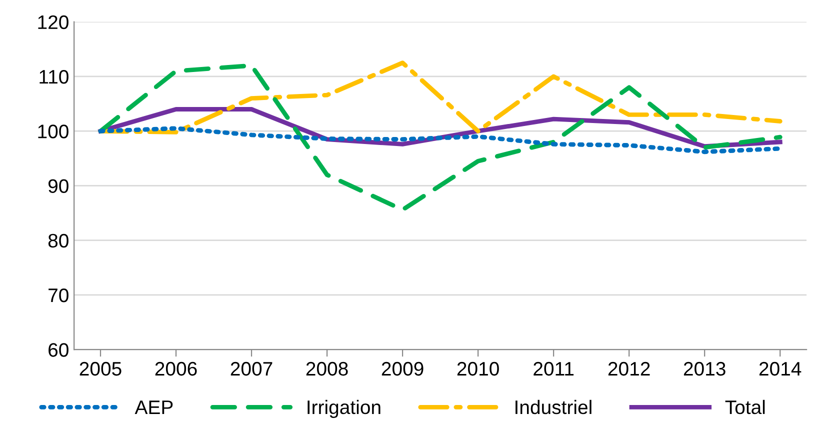  I want to click on y-tick-label: 100, so click(53, 131).